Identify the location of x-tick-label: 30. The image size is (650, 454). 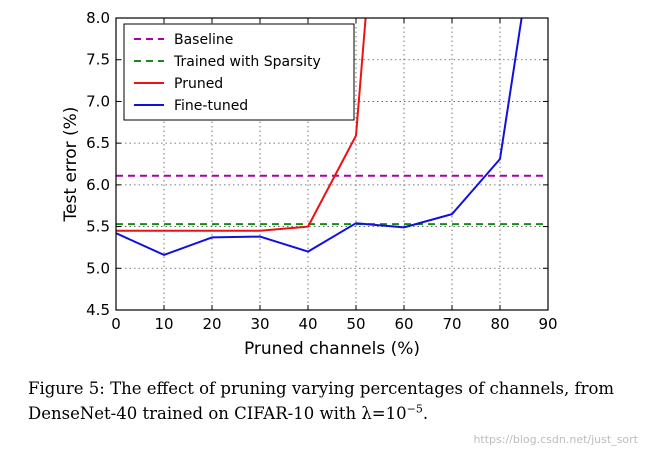
(259, 324).